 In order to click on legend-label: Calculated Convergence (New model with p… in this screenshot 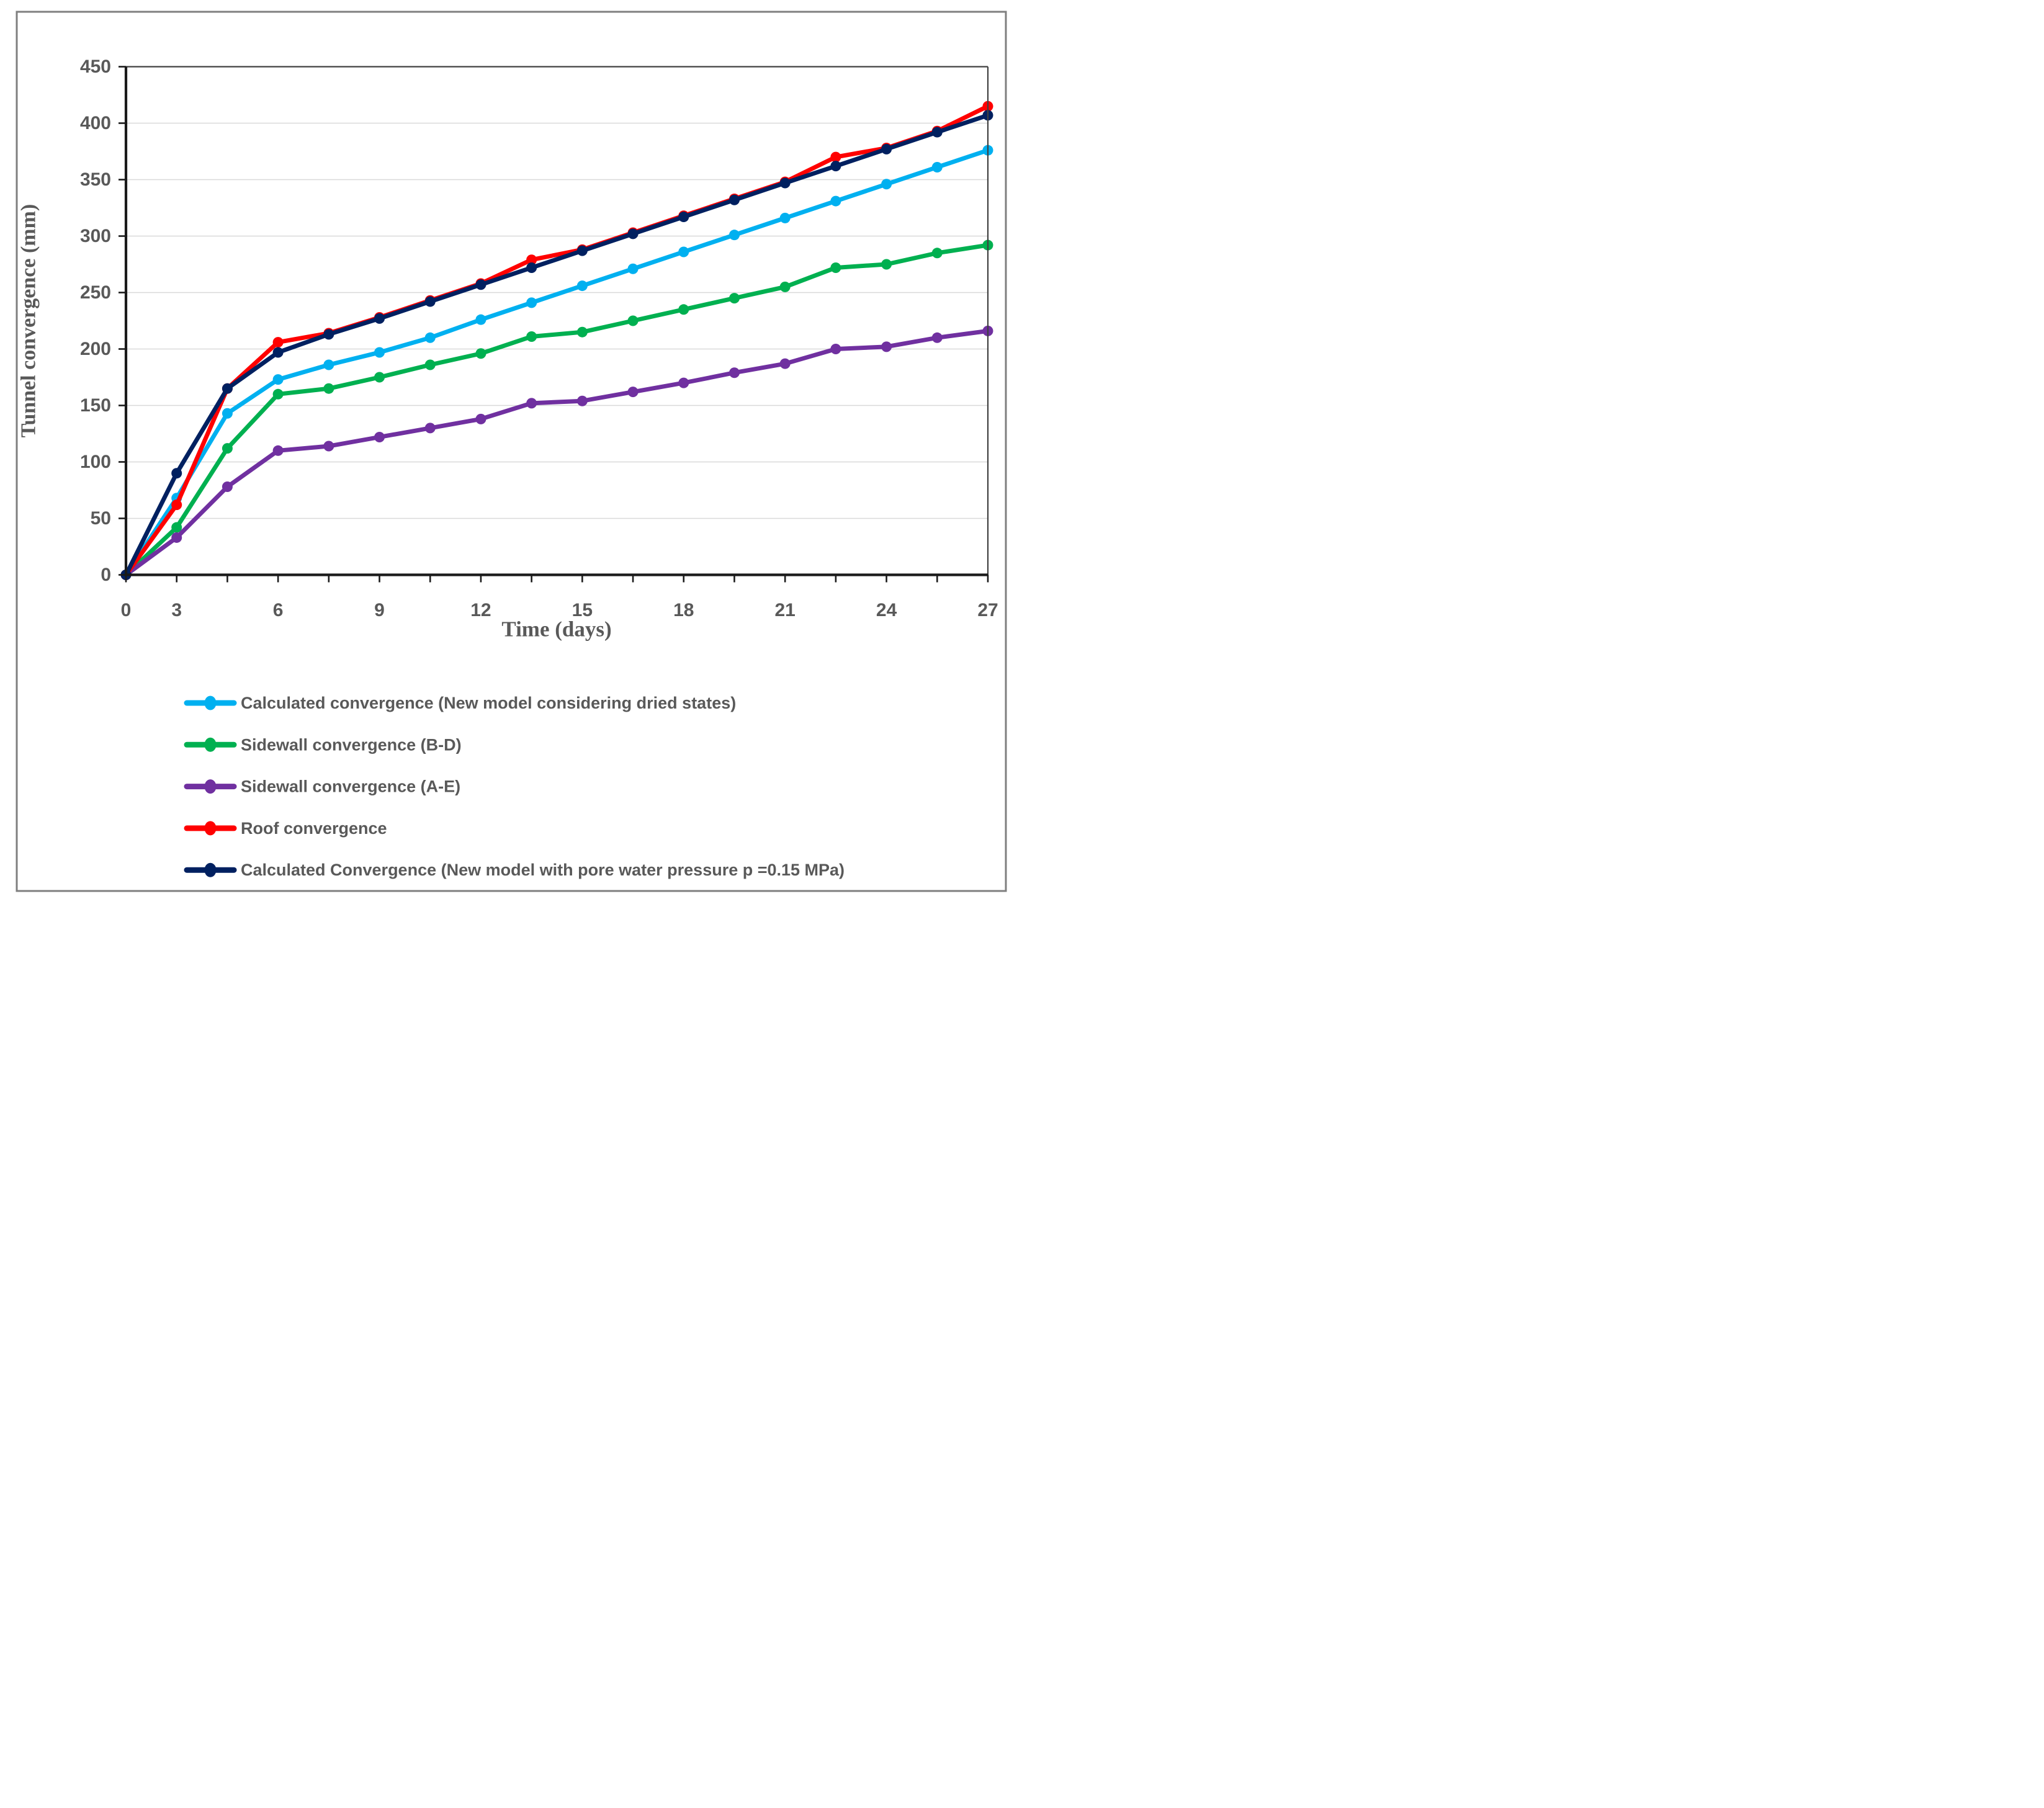, I will do `click(543, 870)`.